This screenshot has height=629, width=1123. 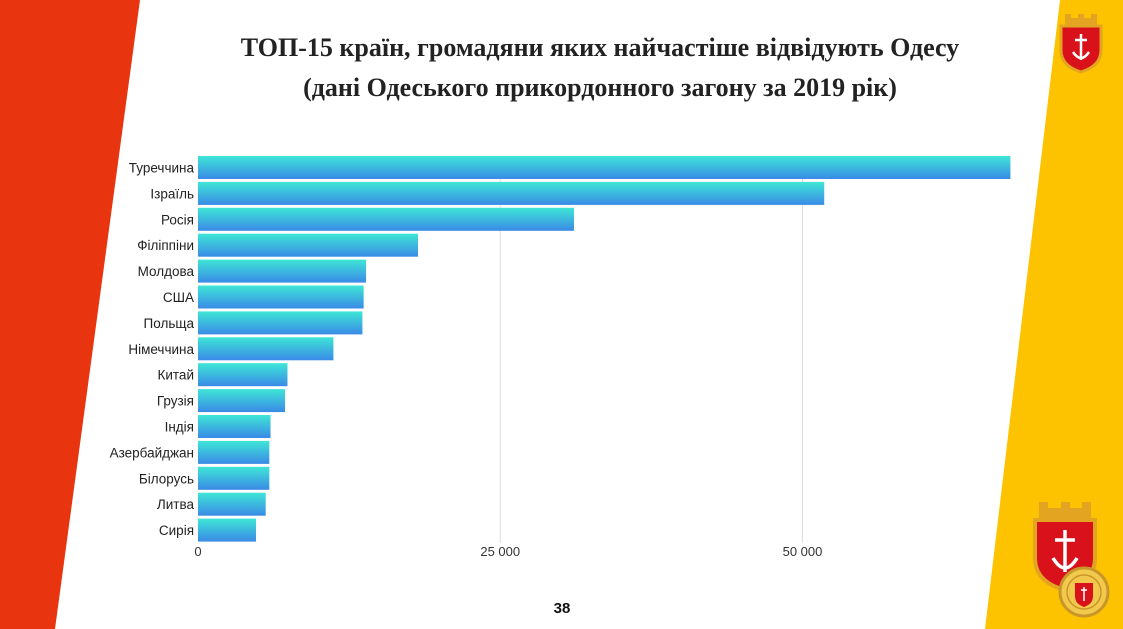 I want to click on category-label: США, so click(x=178, y=297).